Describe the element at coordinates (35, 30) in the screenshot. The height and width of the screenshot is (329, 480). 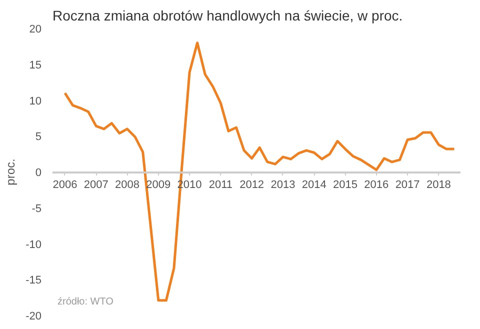
I see `y-tick-label: 20` at that location.